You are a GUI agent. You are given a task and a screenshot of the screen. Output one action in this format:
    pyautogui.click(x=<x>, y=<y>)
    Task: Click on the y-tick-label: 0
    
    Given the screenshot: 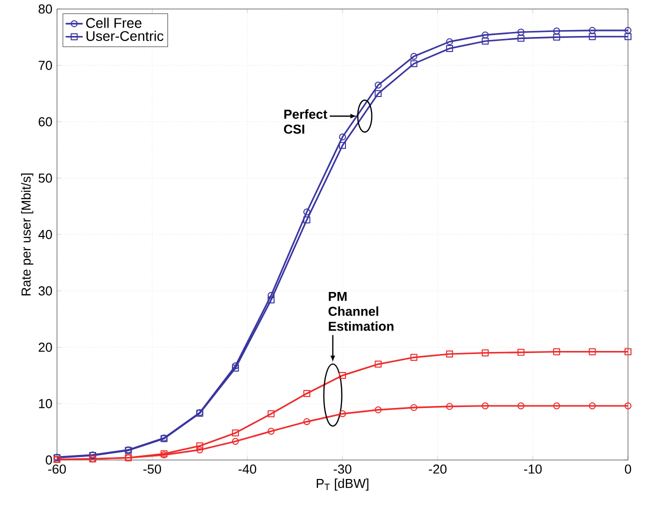 What is the action you would take?
    pyautogui.click(x=49, y=460)
    